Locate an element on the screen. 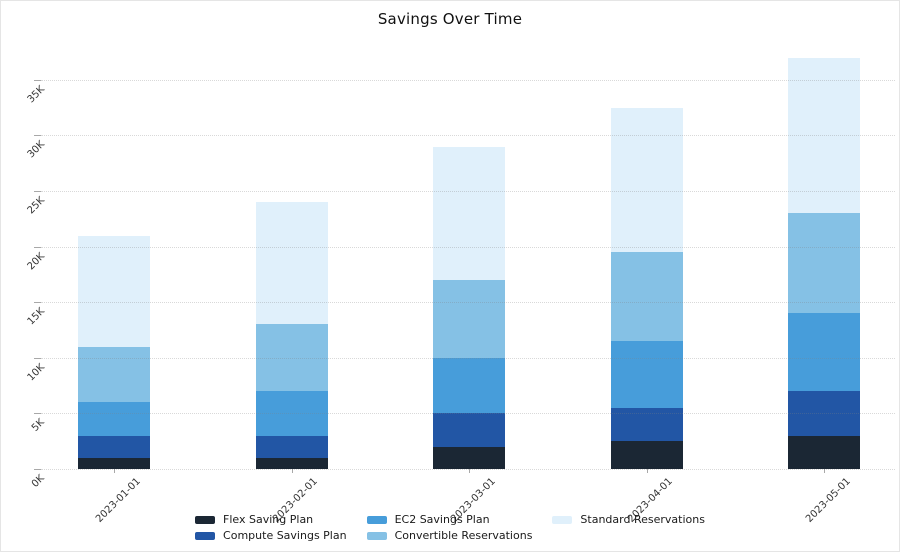  legend-swatch-compute-savings-plan is located at coordinates (205, 535).